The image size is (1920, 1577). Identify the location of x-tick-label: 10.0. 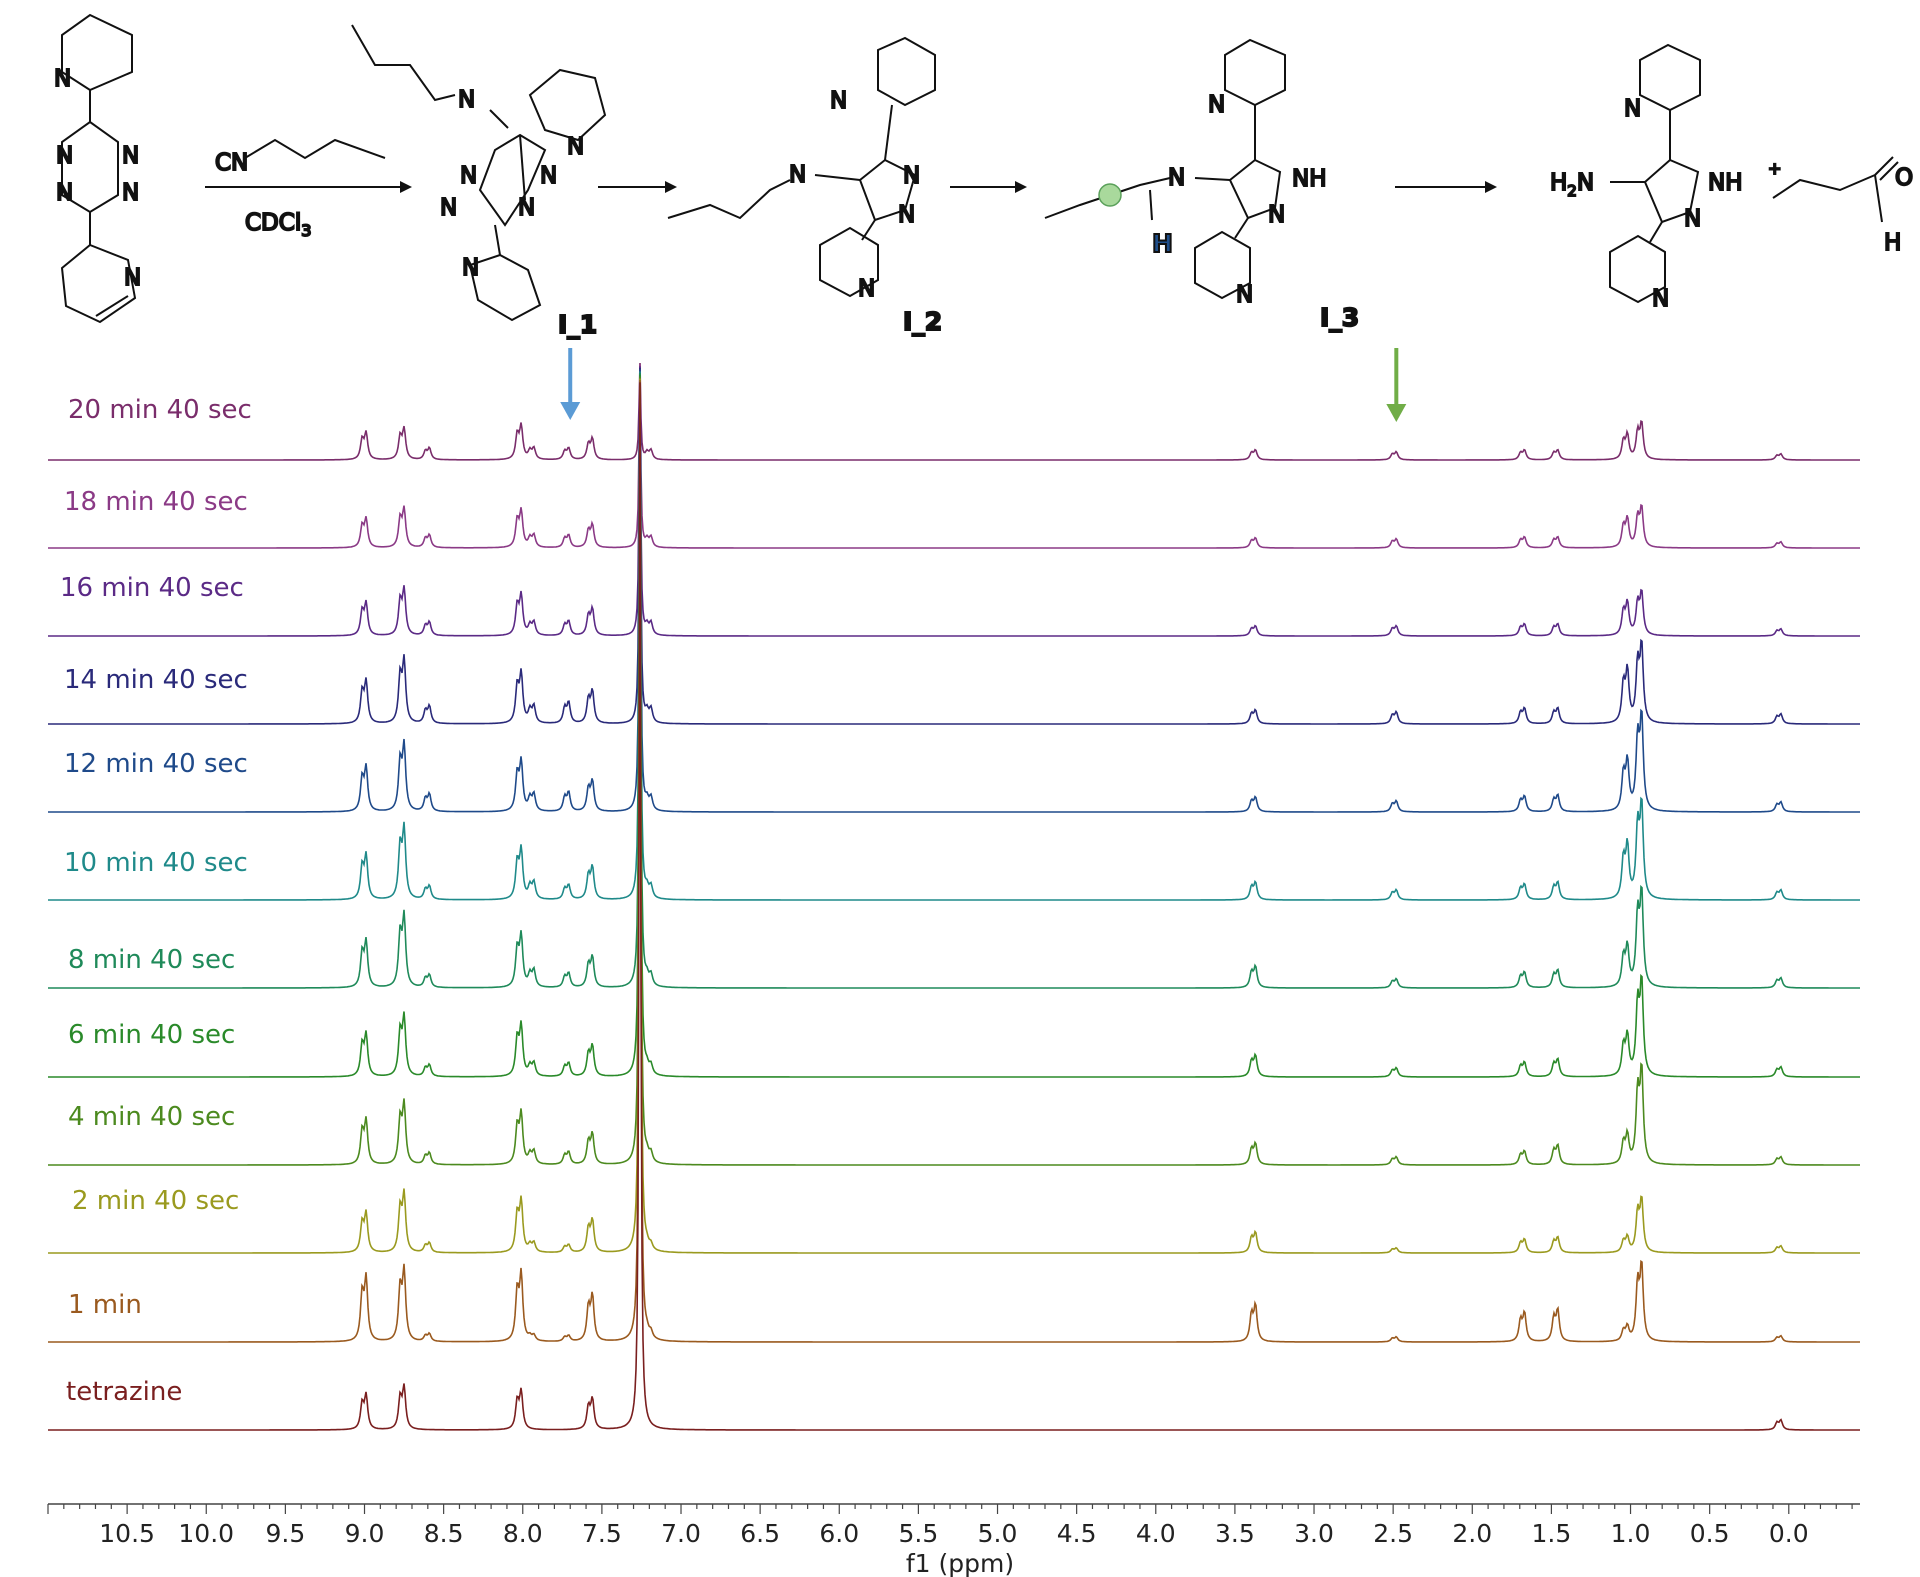
(206, 1533).